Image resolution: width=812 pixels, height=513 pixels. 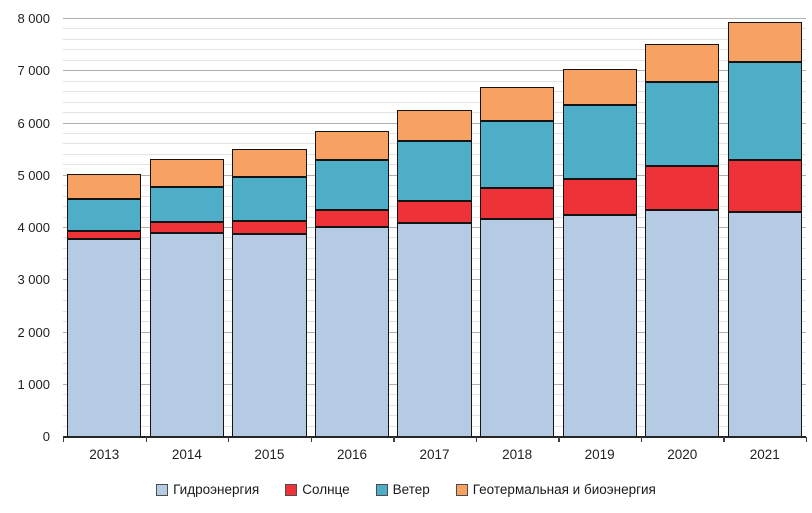 I want to click on x-axis-label: 2015, so click(x=269, y=454).